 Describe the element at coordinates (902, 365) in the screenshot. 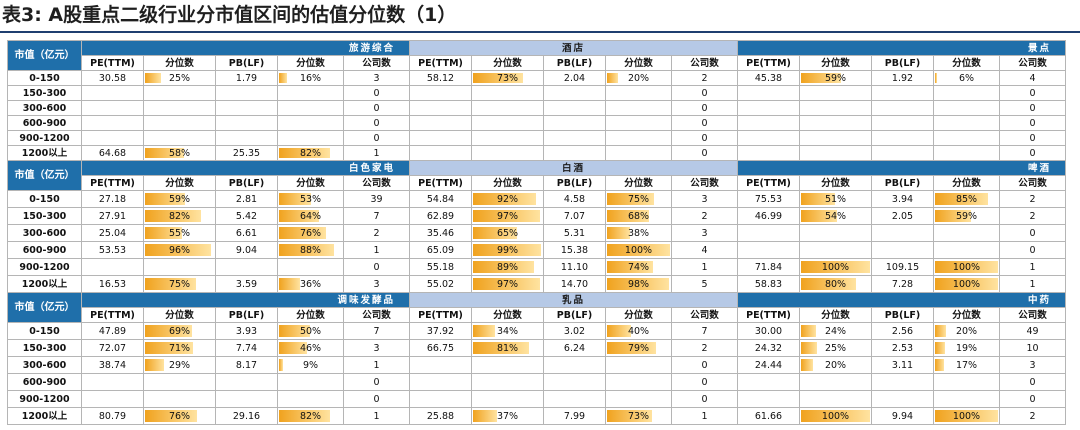

I see `valuation-value: 3.11` at that location.